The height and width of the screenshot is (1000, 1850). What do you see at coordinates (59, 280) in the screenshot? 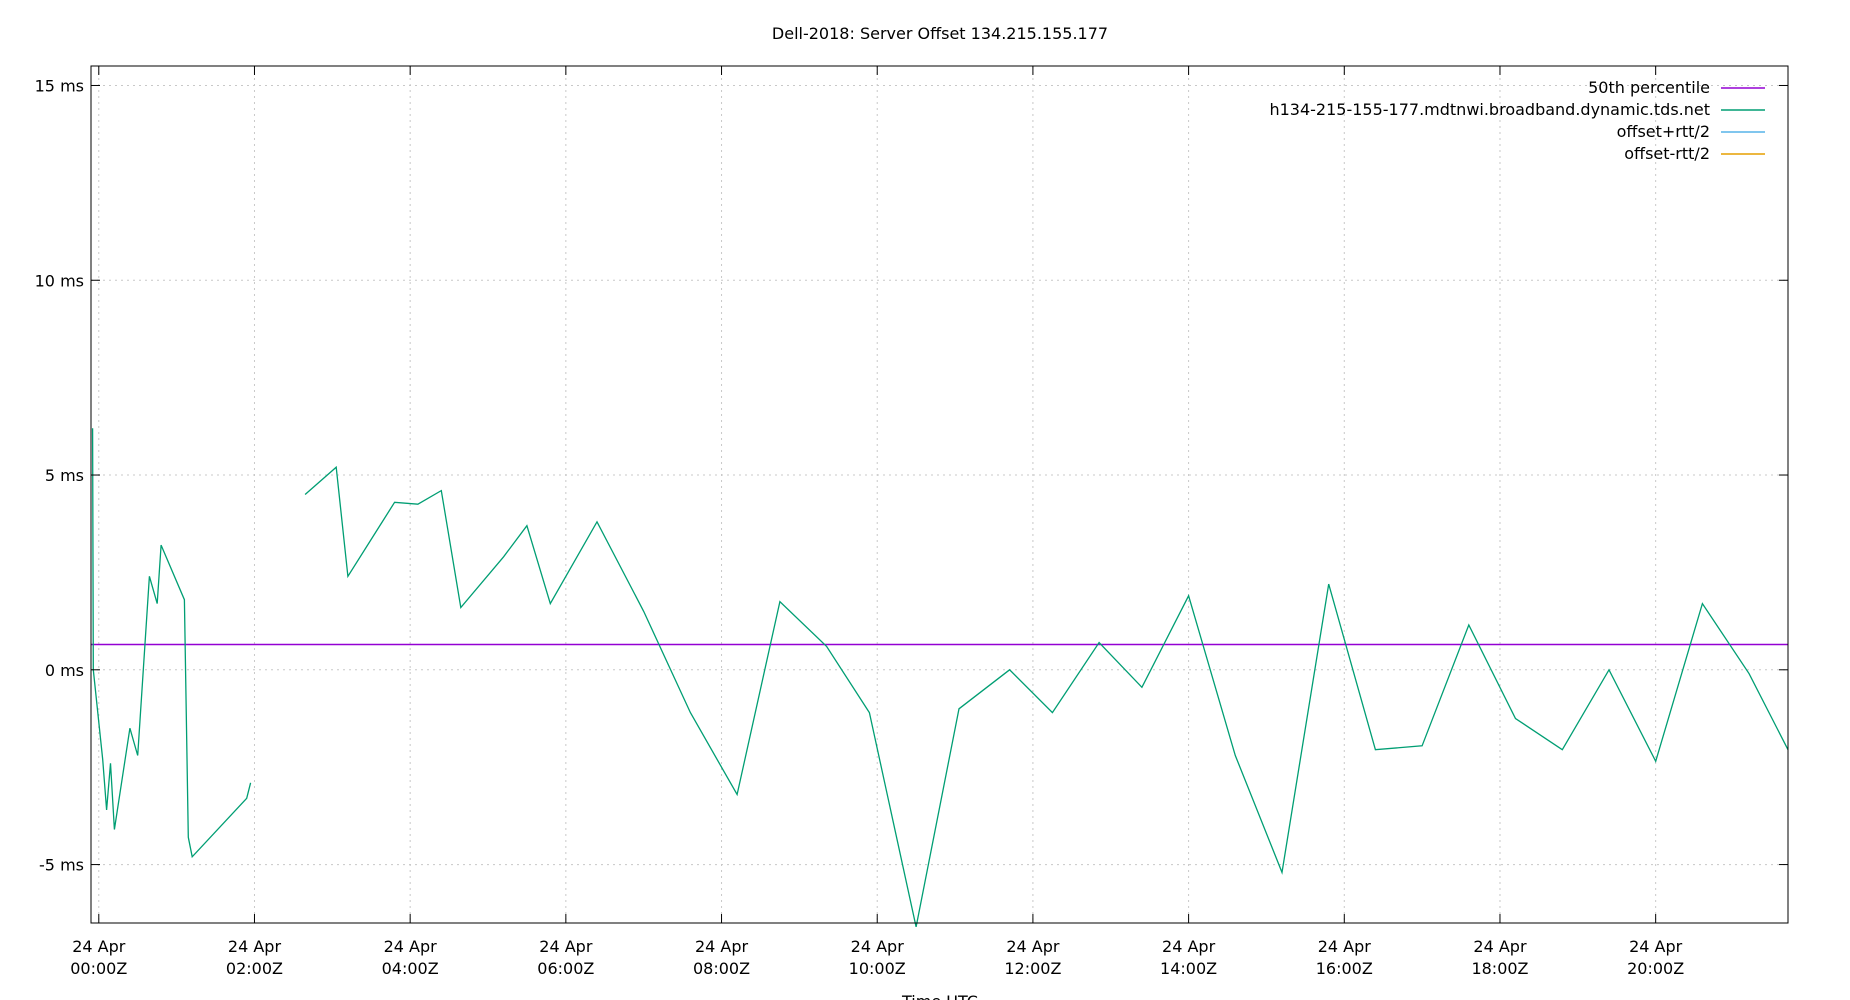
I see `y-tick-label: 10 ms` at bounding box center [59, 280].